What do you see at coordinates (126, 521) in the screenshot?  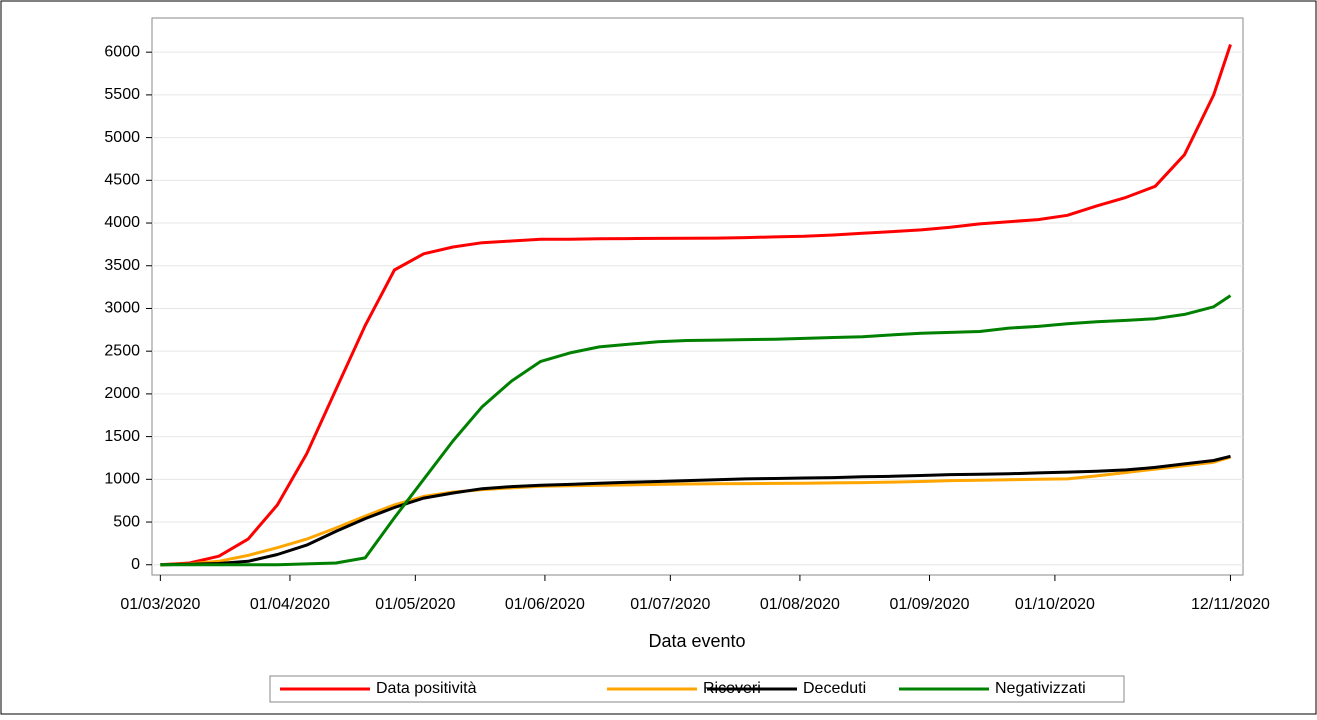 I see `y-tick-label: 500` at bounding box center [126, 521].